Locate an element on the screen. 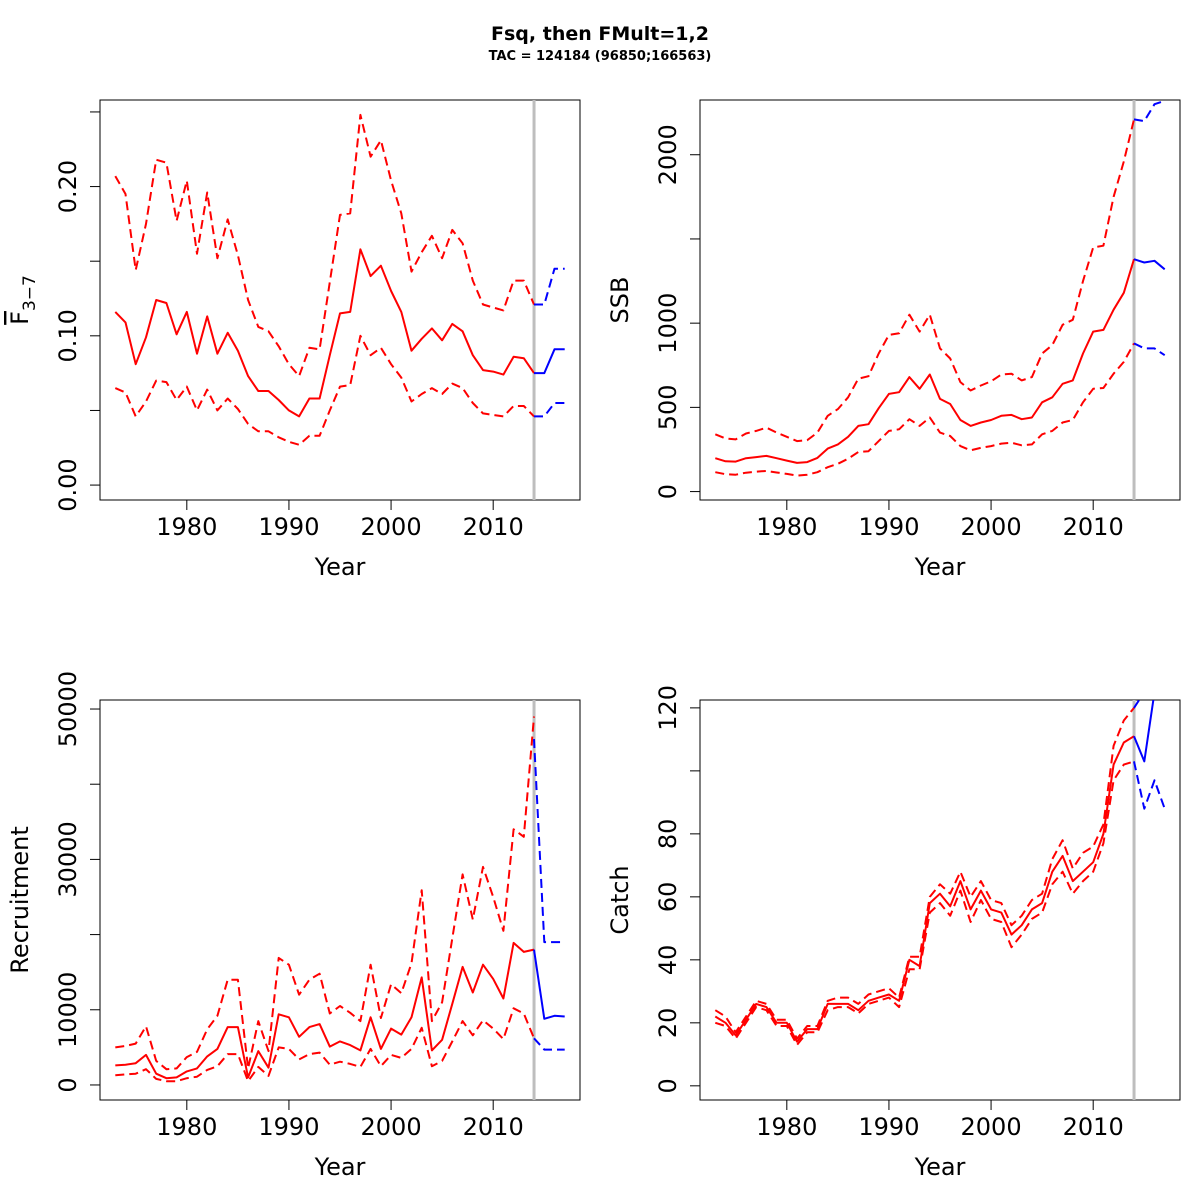 Image resolution: width=1200 pixels, height=1200 pixels. y-axis-label-main: F is located at coordinates (20, 318).